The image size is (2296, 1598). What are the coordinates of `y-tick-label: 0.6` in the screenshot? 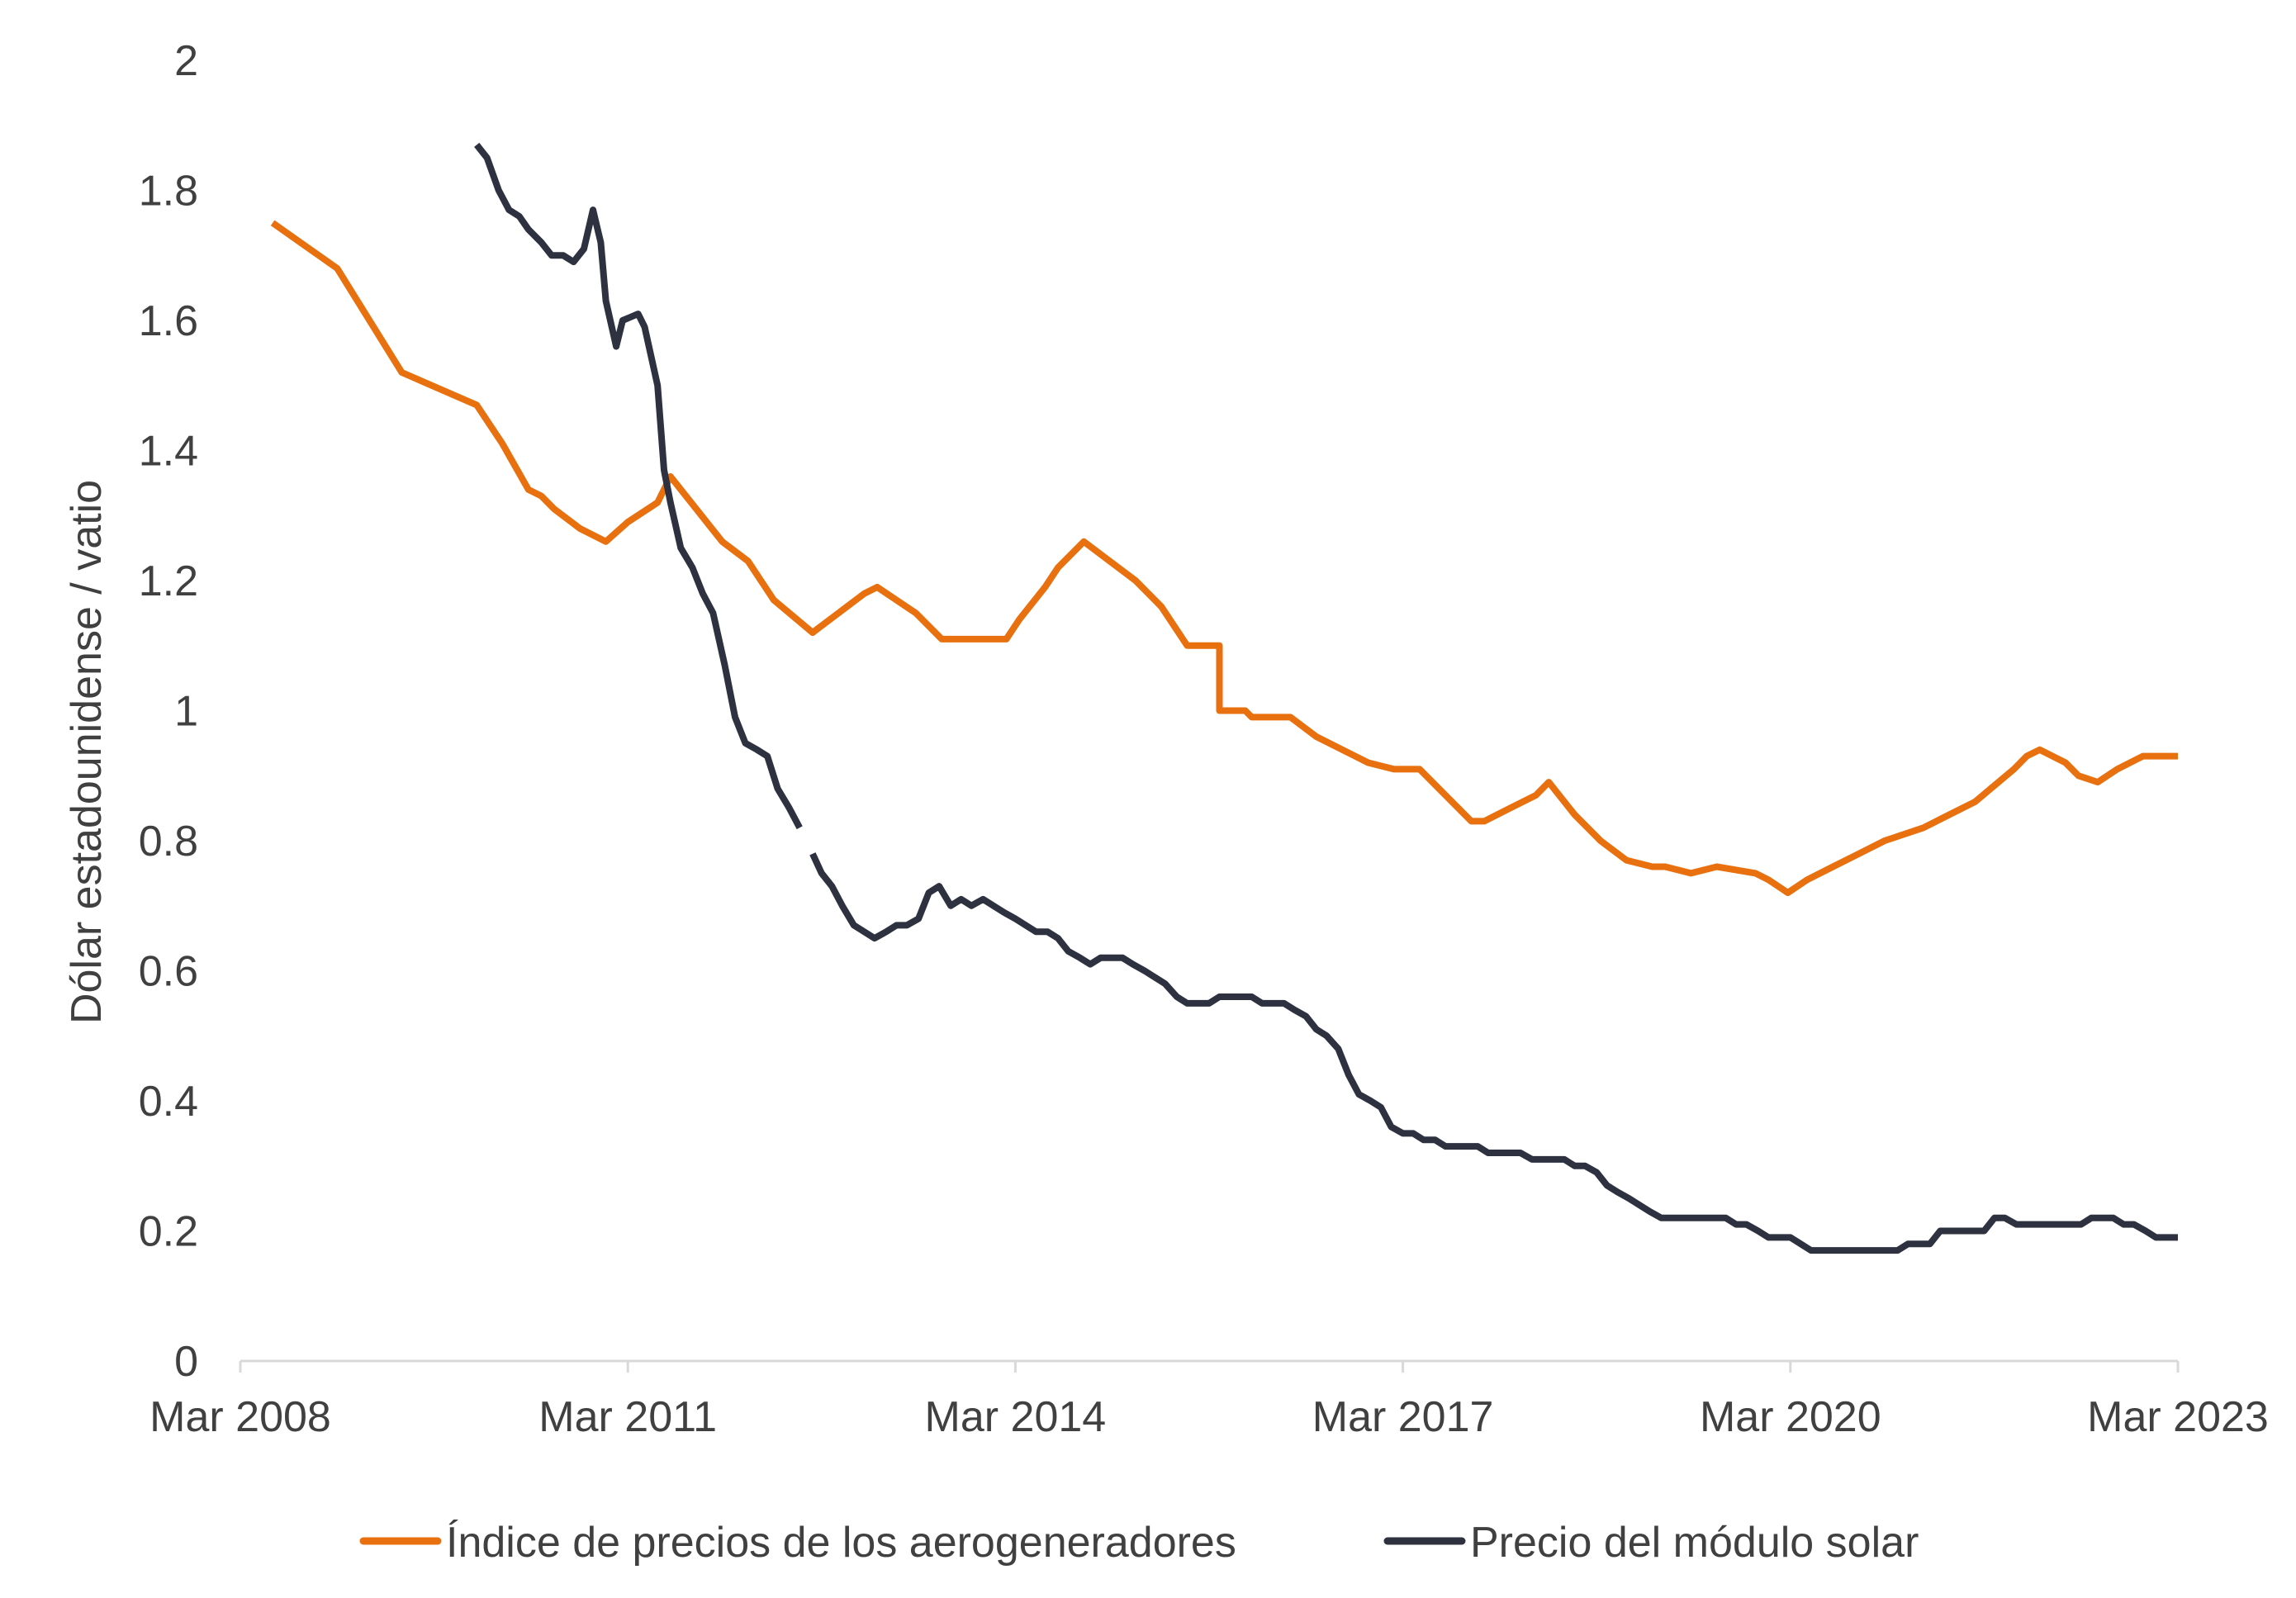 It's located at (168, 972).